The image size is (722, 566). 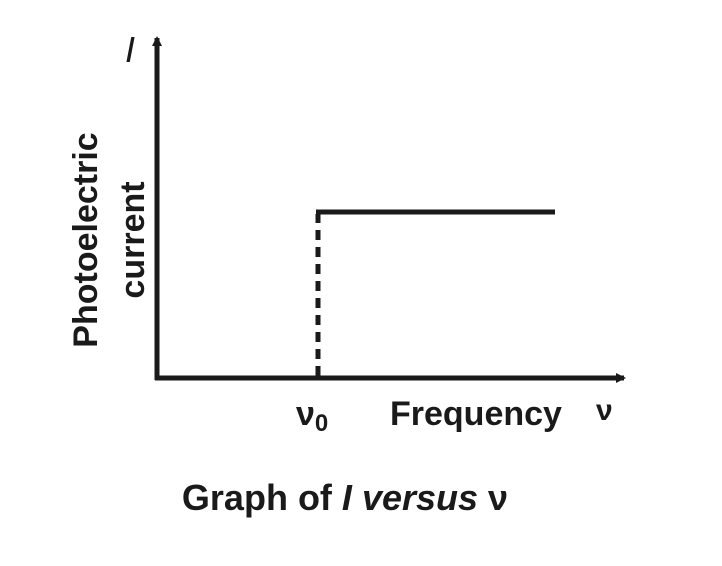 What do you see at coordinates (321, 423) in the screenshot?
I see `threshold-subscript: 0` at bounding box center [321, 423].